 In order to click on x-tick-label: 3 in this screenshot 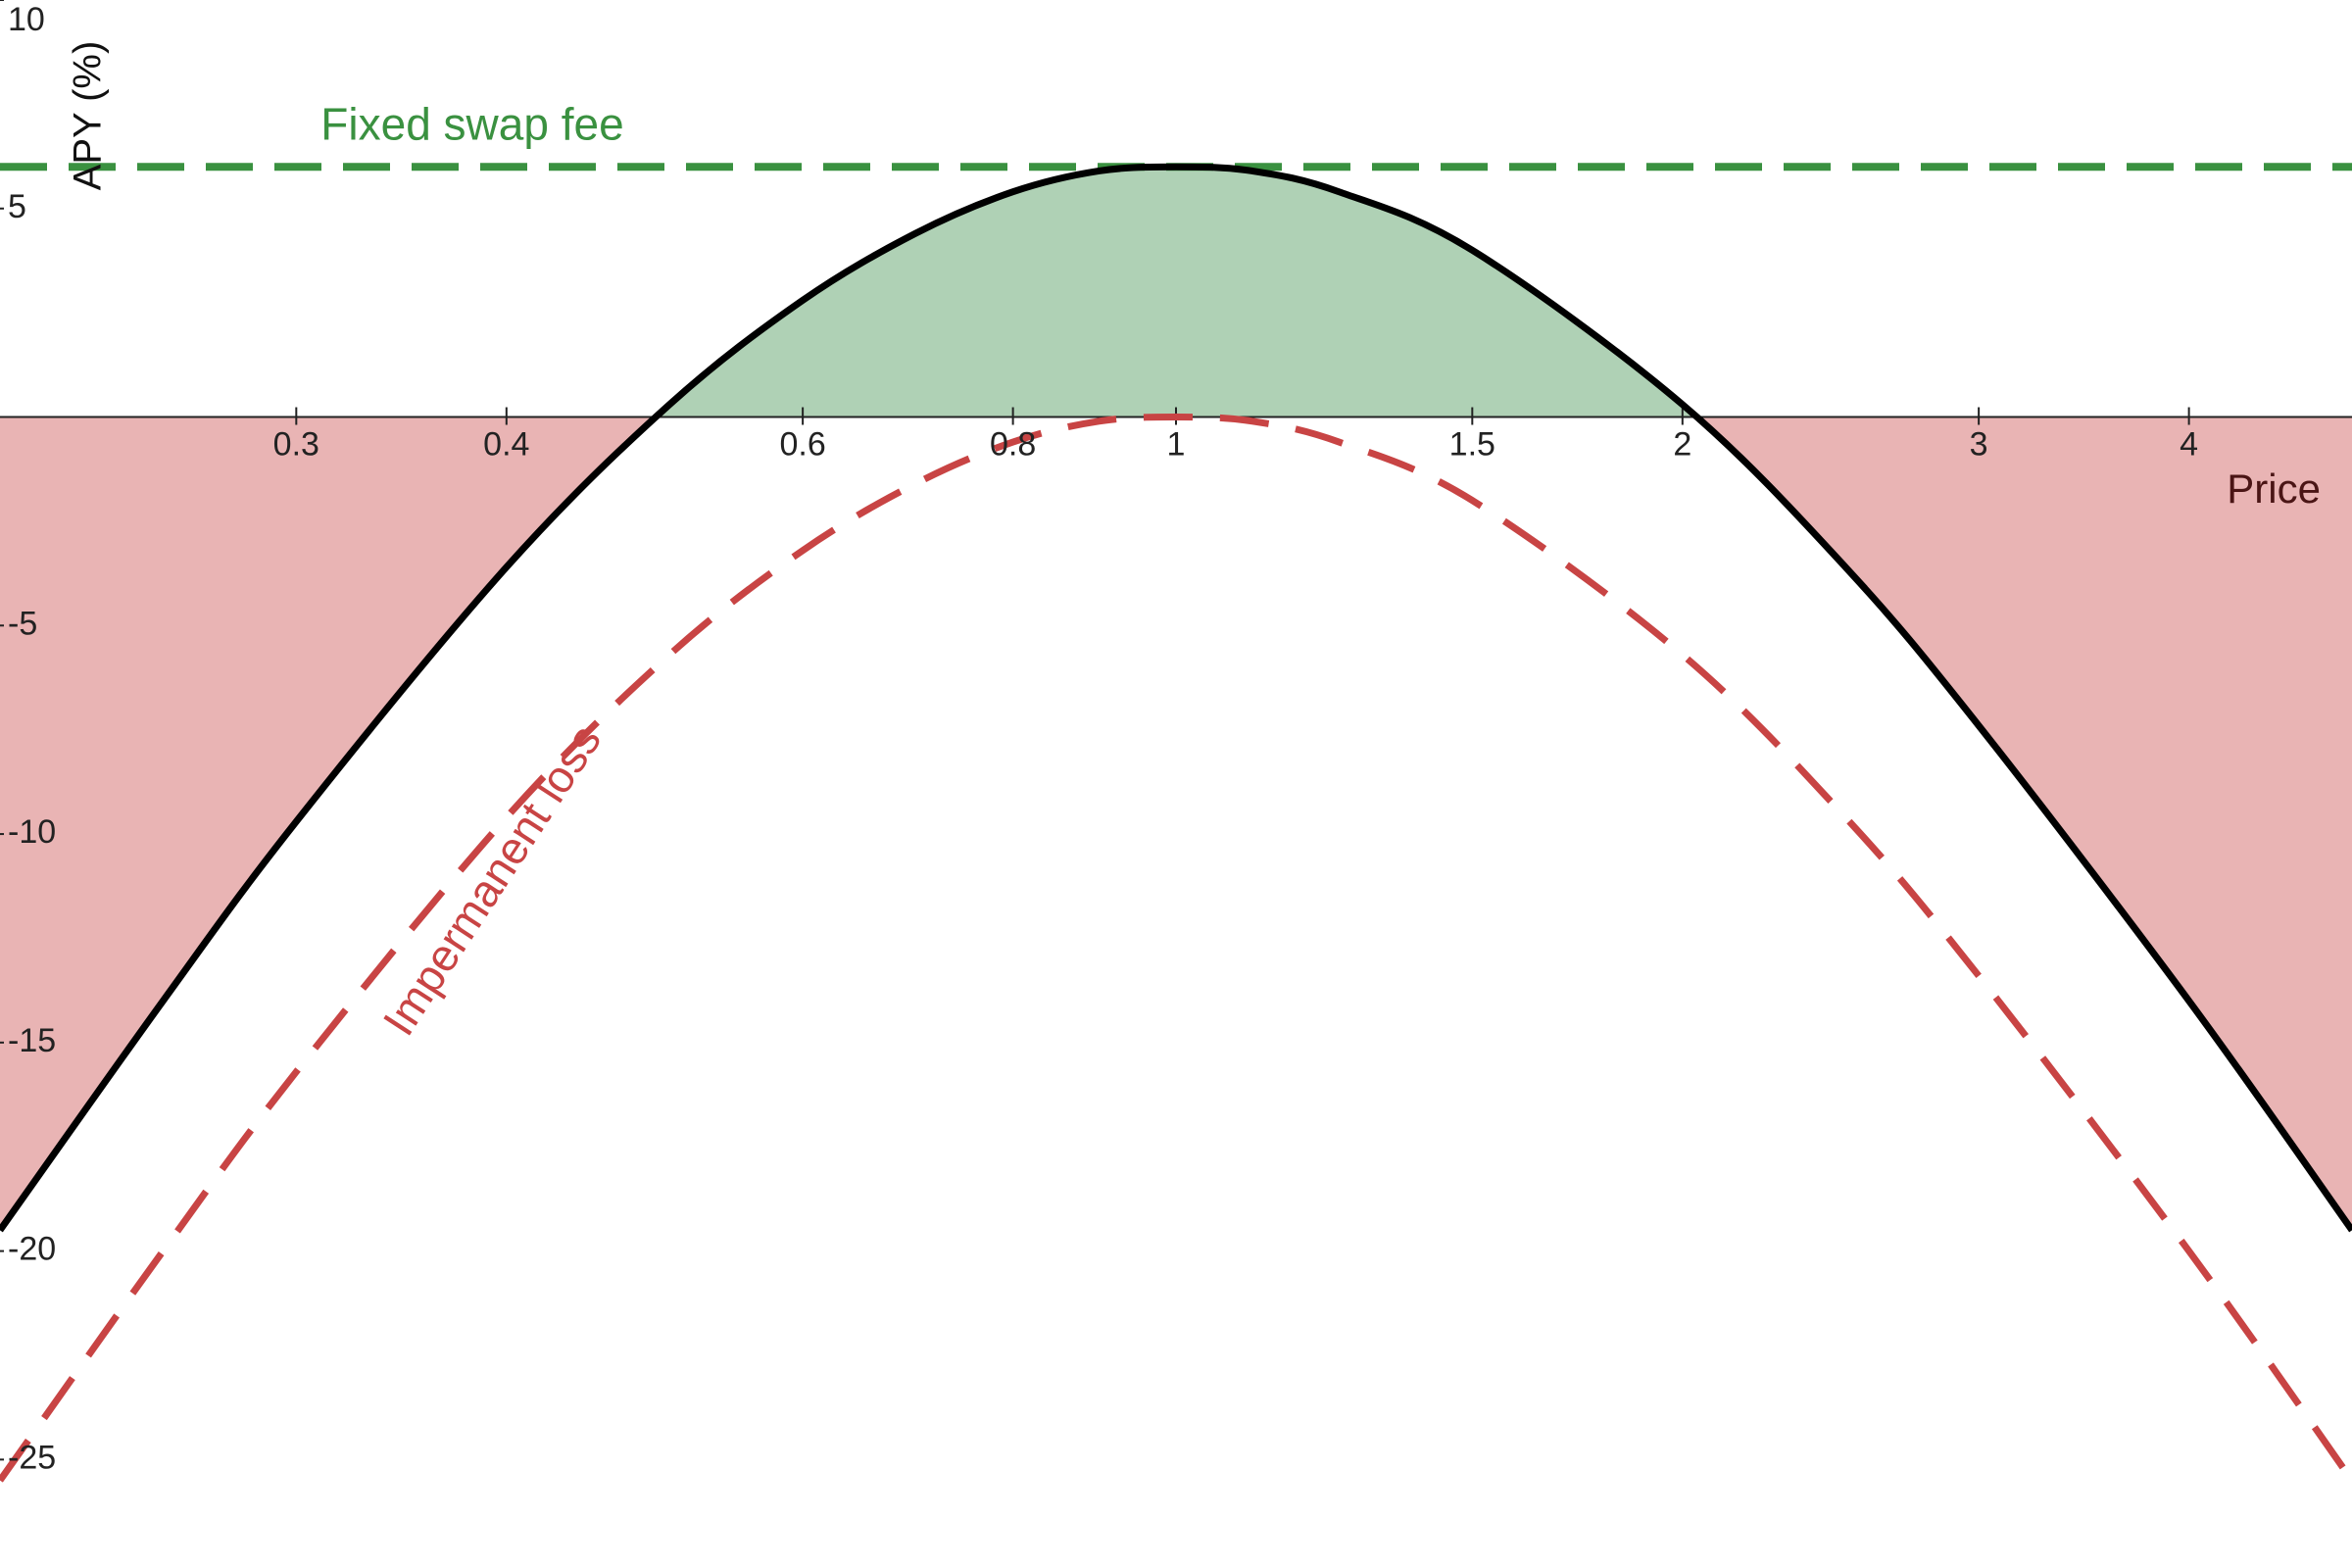, I will do `click(1979, 445)`.